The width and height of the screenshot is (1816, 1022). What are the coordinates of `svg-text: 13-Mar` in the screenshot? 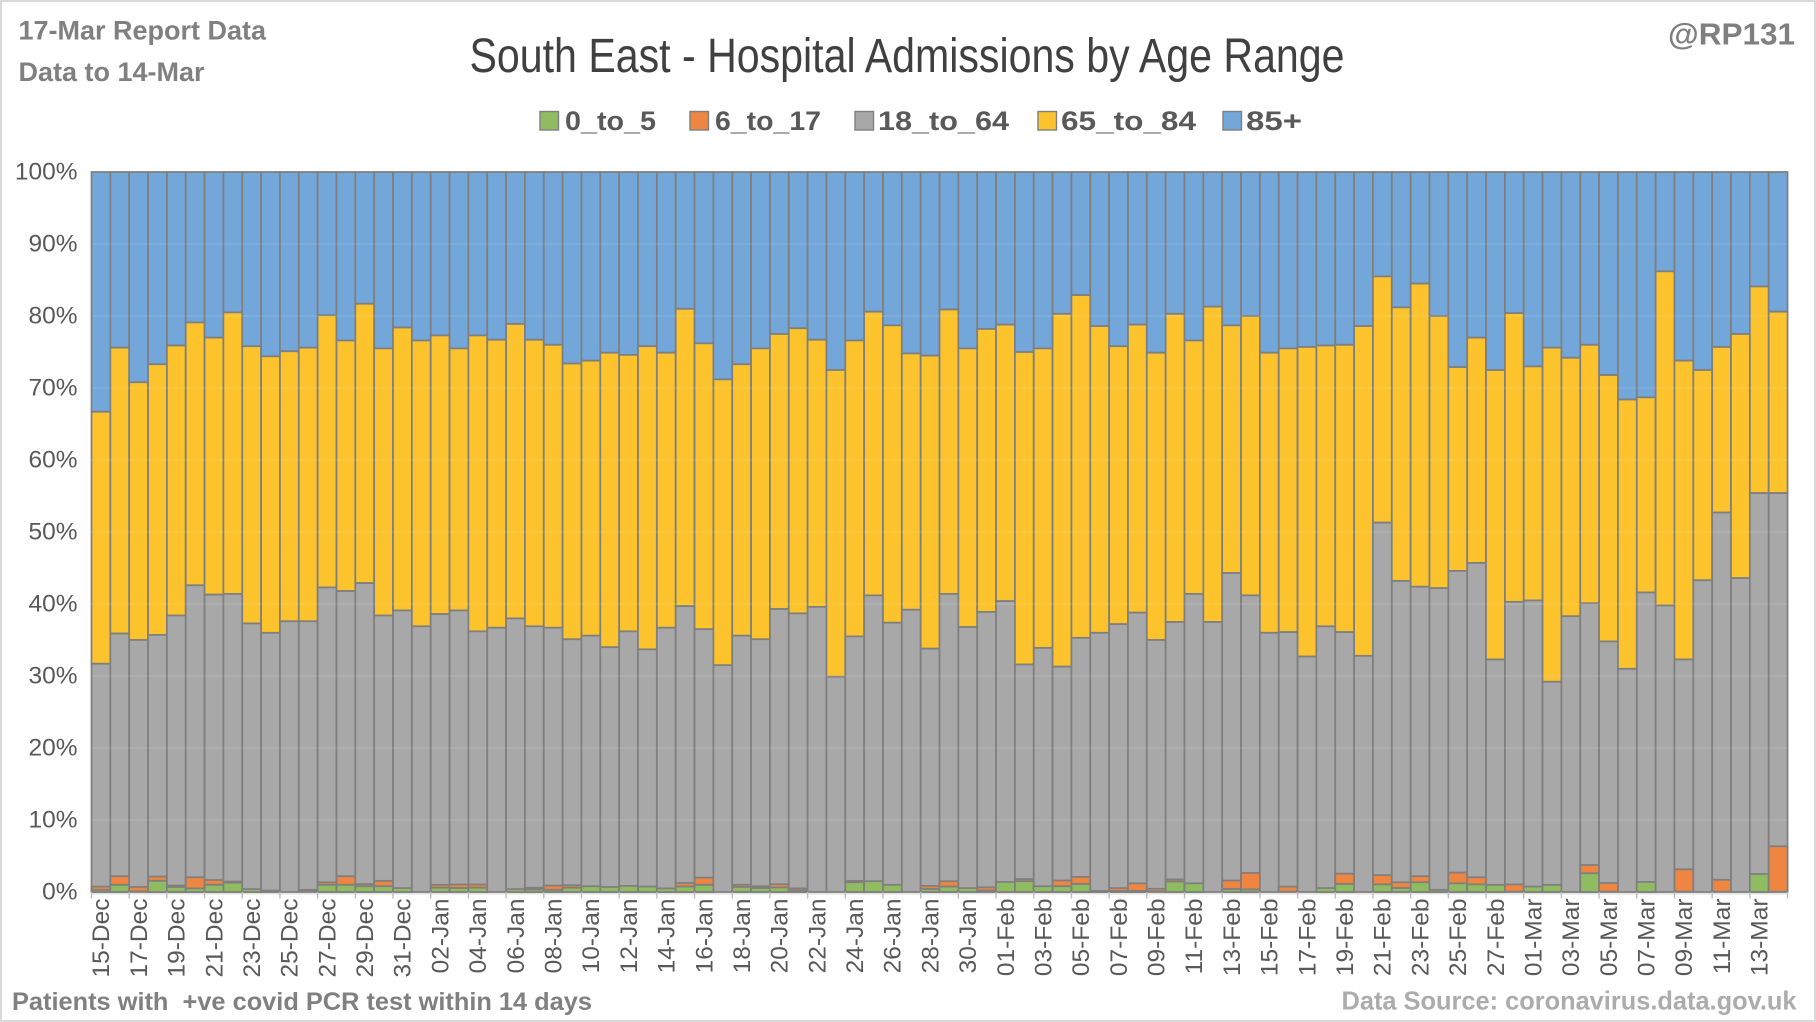 It's located at (1760, 938).